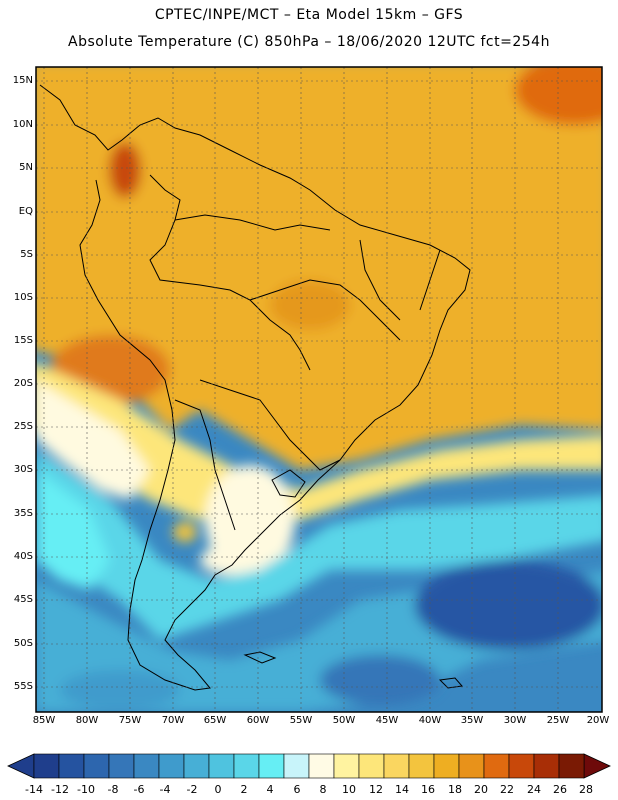 The width and height of the screenshot is (618, 800). Describe the element at coordinates (472, 720) in the screenshot. I see `lon-label: 35W` at that location.